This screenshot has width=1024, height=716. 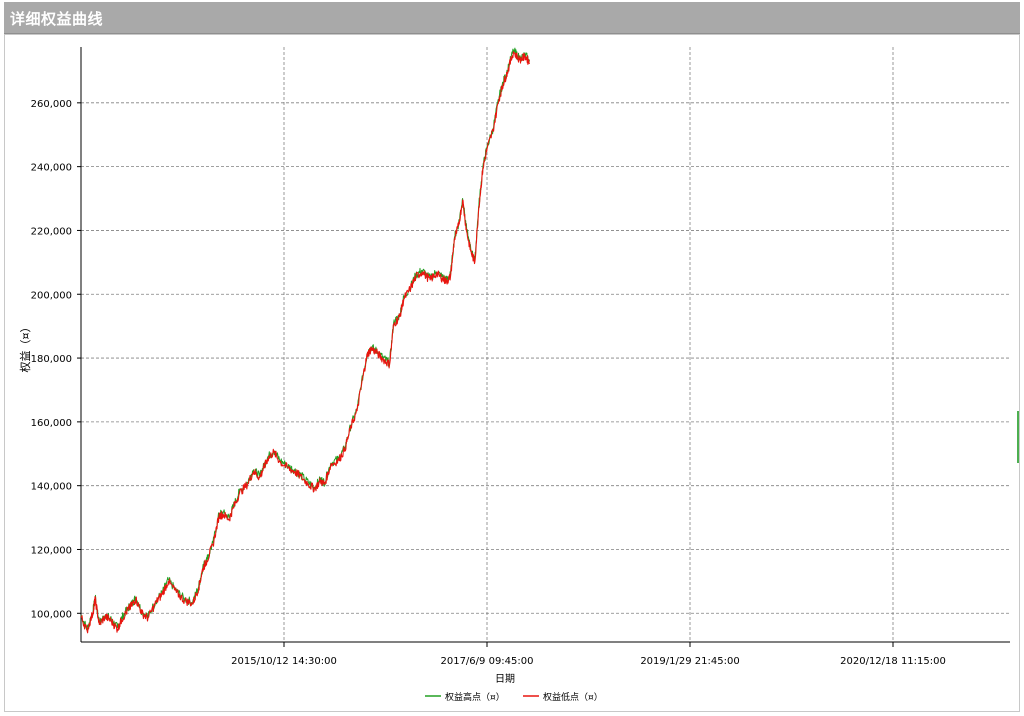 I want to click on y-axis-label: 权益（¤）, so click(x=25, y=347).